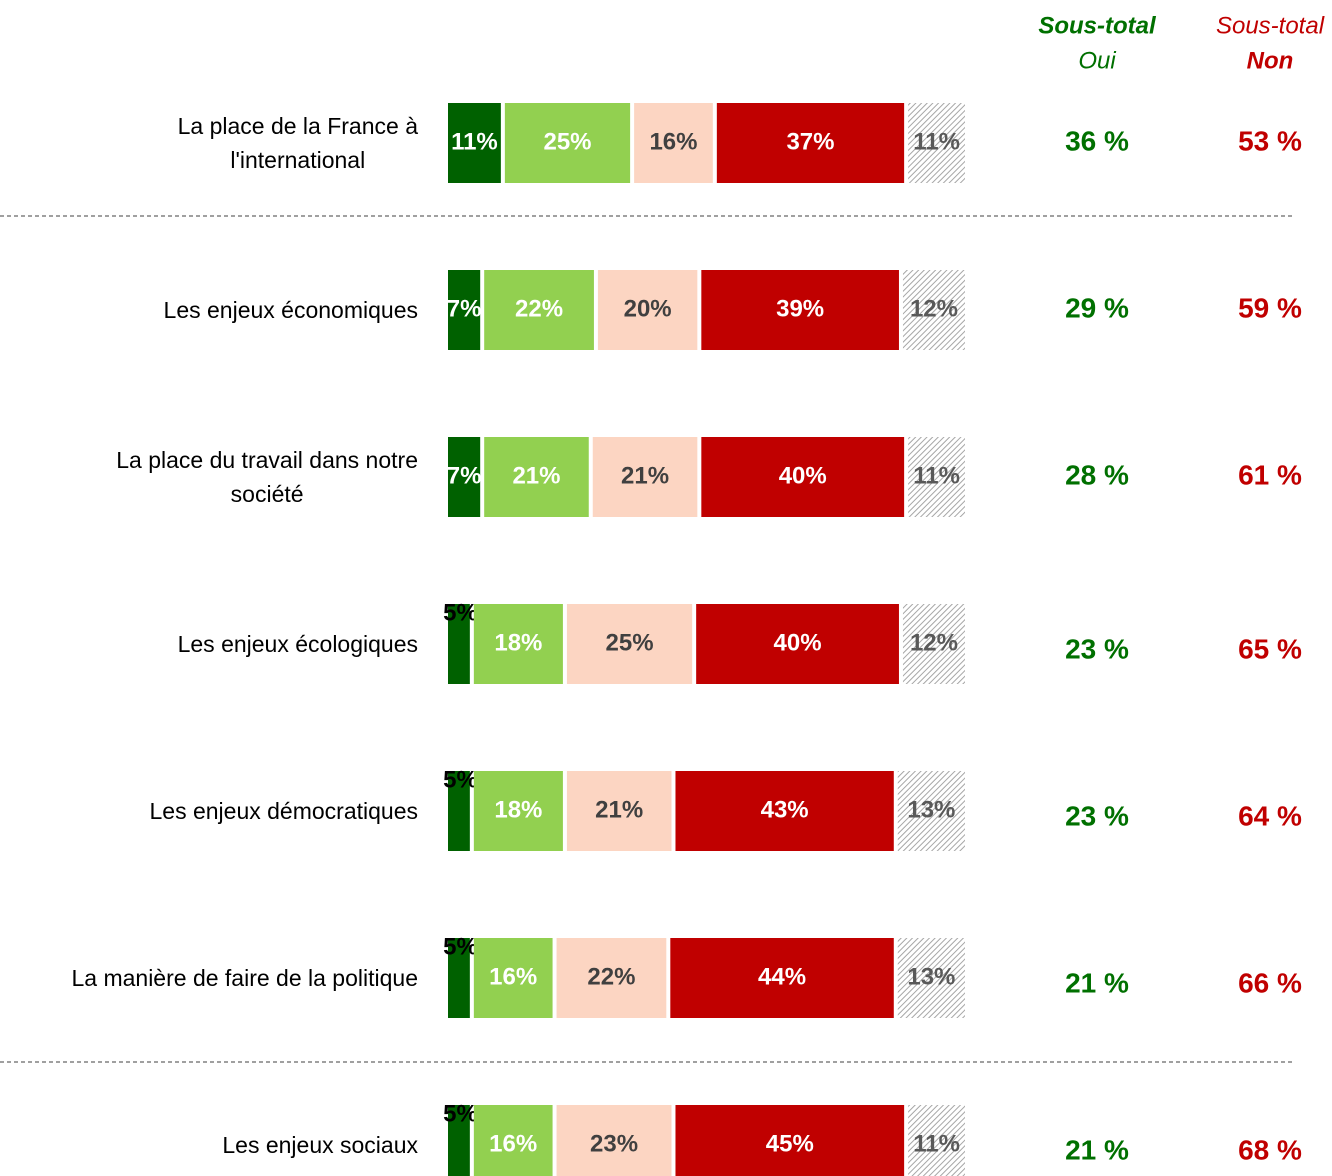 This screenshot has height=1176, width=1332. Describe the element at coordinates (244, 978) in the screenshot. I see `category-label: La manière de faire de la politique` at that location.